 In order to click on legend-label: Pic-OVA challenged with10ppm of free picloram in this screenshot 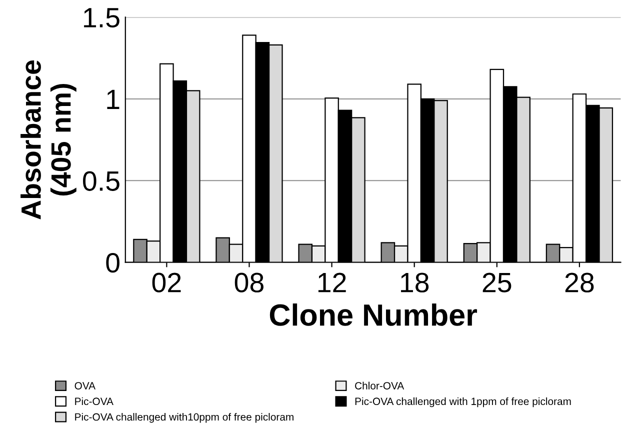, I will do `click(184, 418)`.